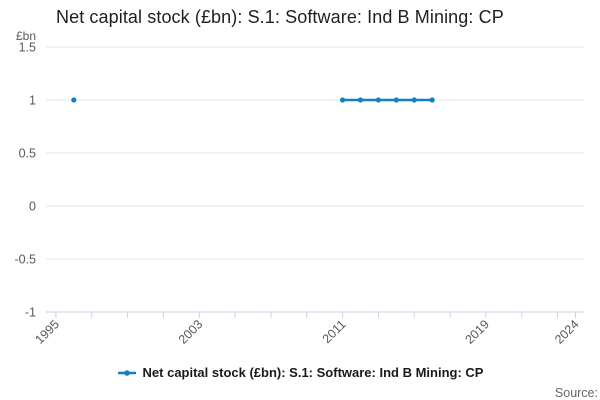 This screenshot has height=400, width=600. Describe the element at coordinates (27, 154) in the screenshot. I see `y-tick-label: 0.5` at that location.